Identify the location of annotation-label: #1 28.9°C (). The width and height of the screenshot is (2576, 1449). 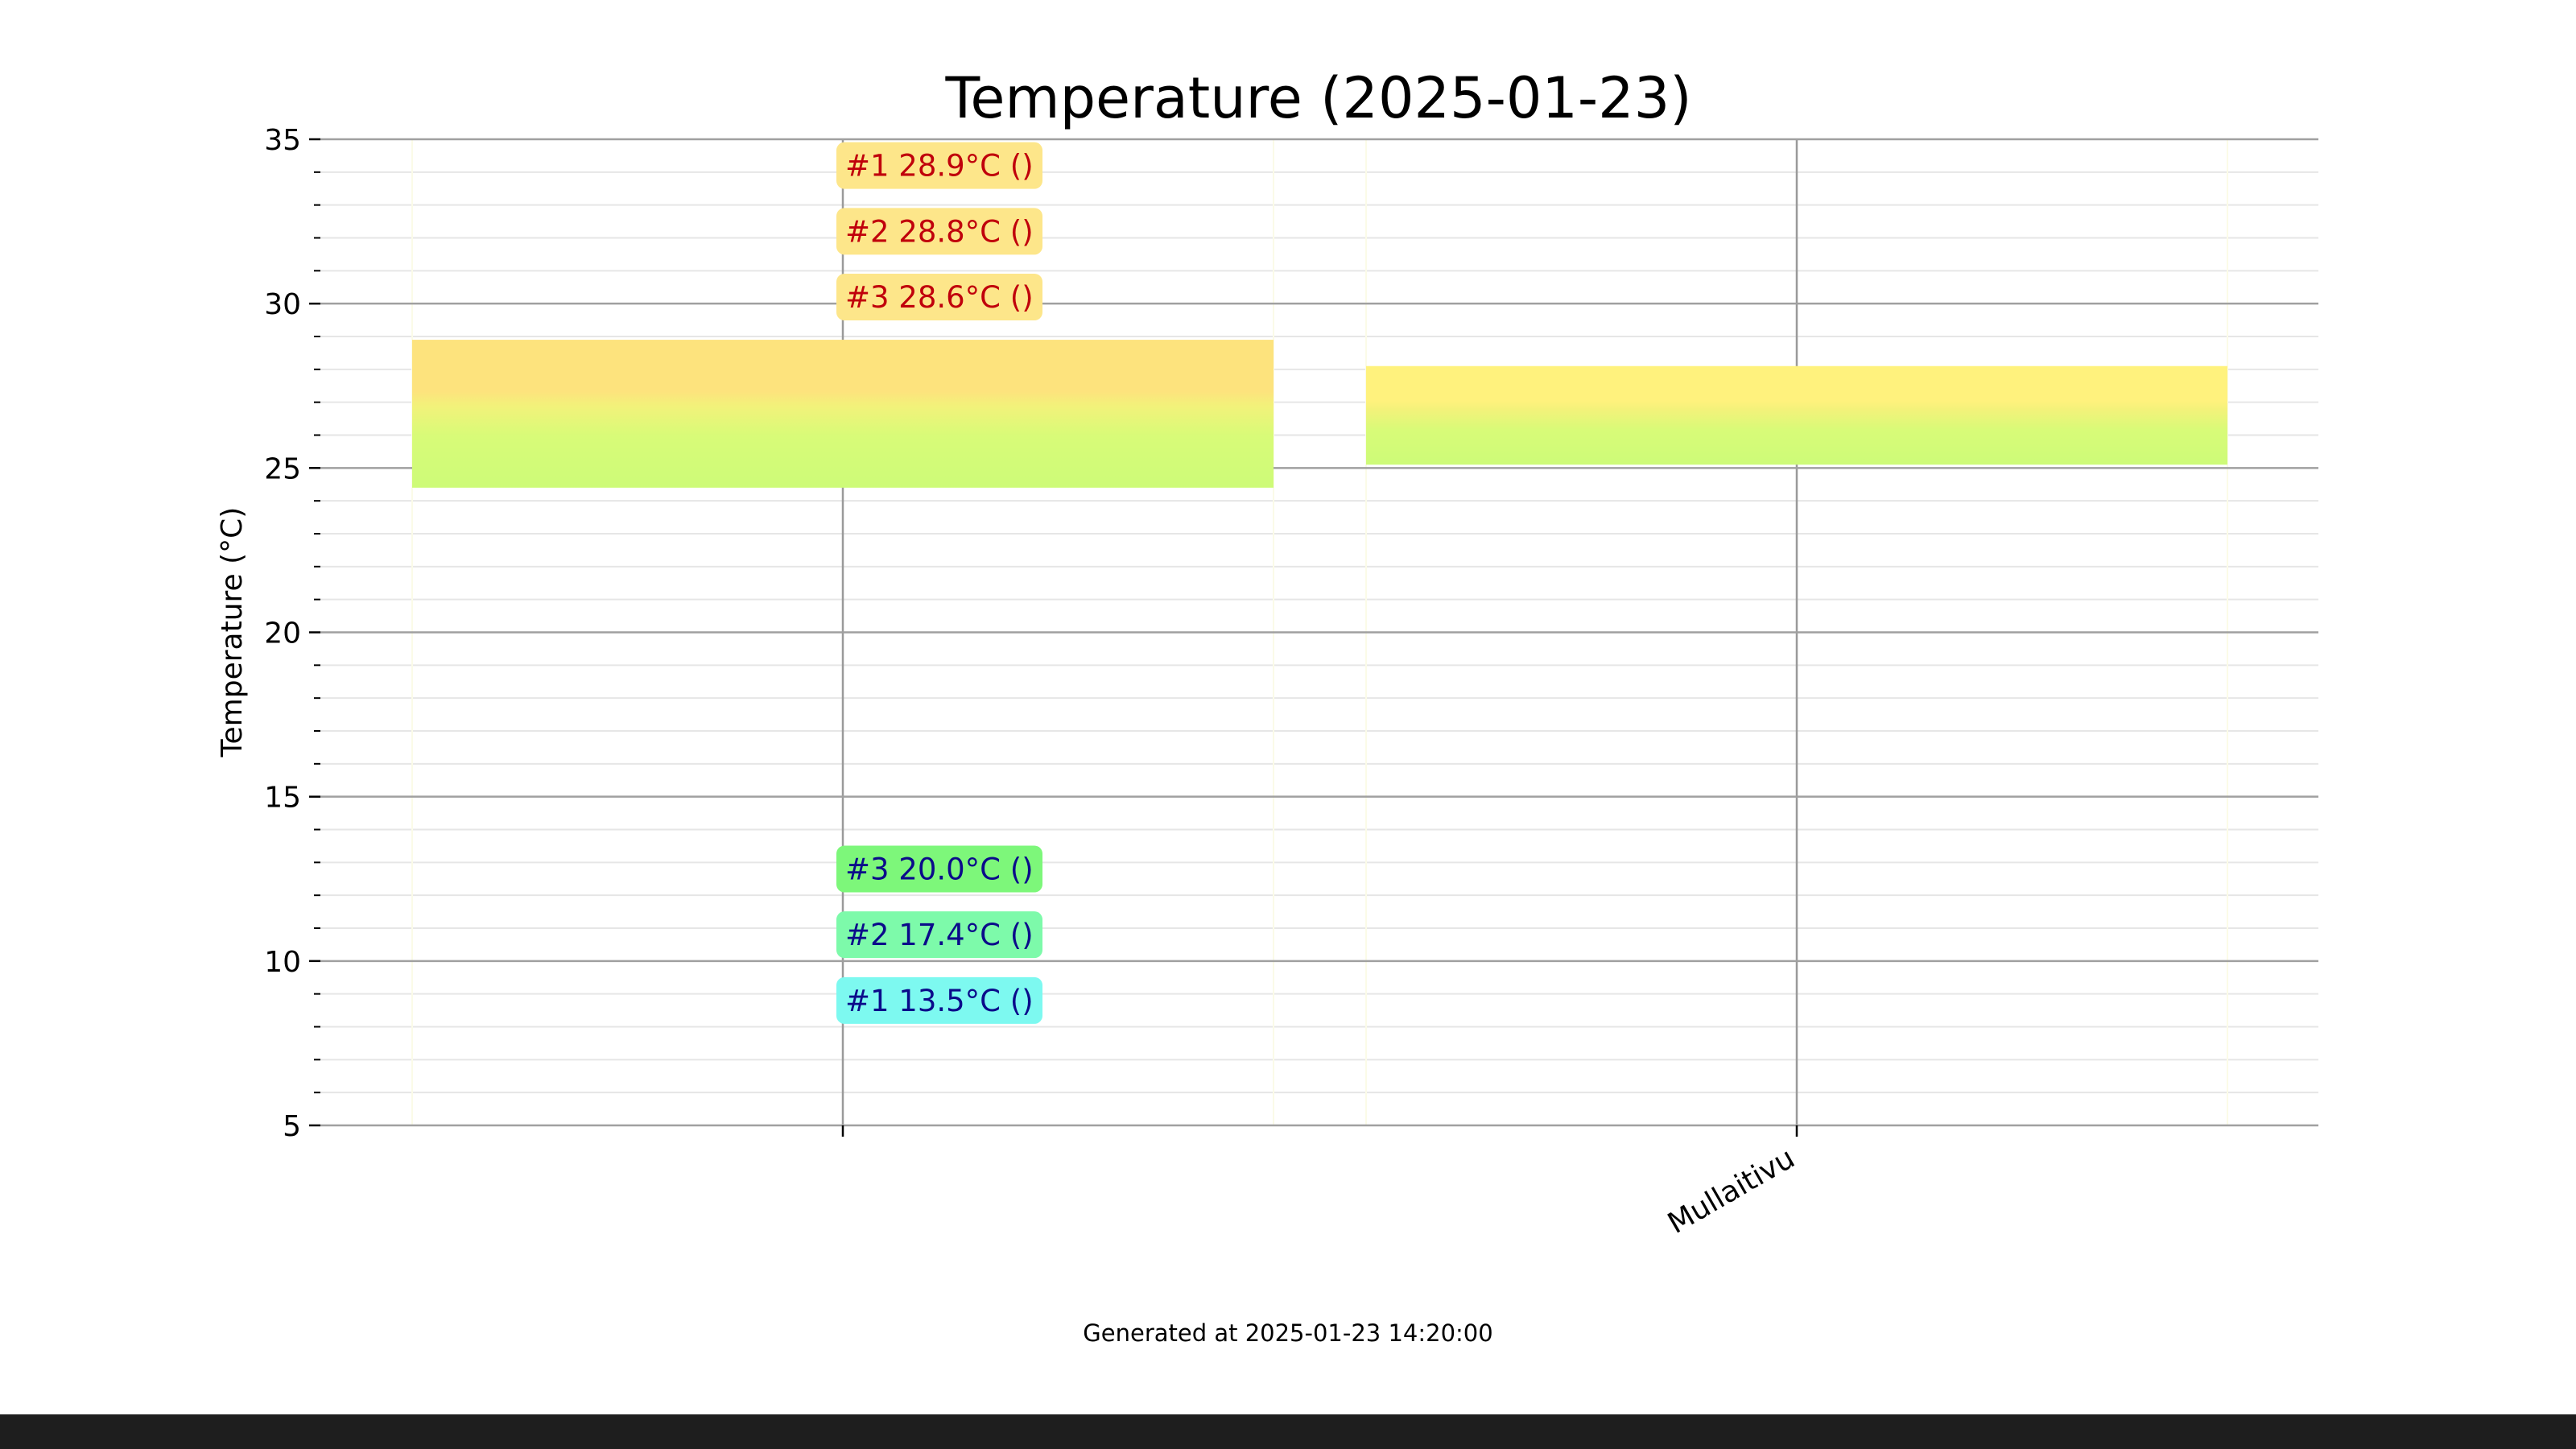
(939, 166).